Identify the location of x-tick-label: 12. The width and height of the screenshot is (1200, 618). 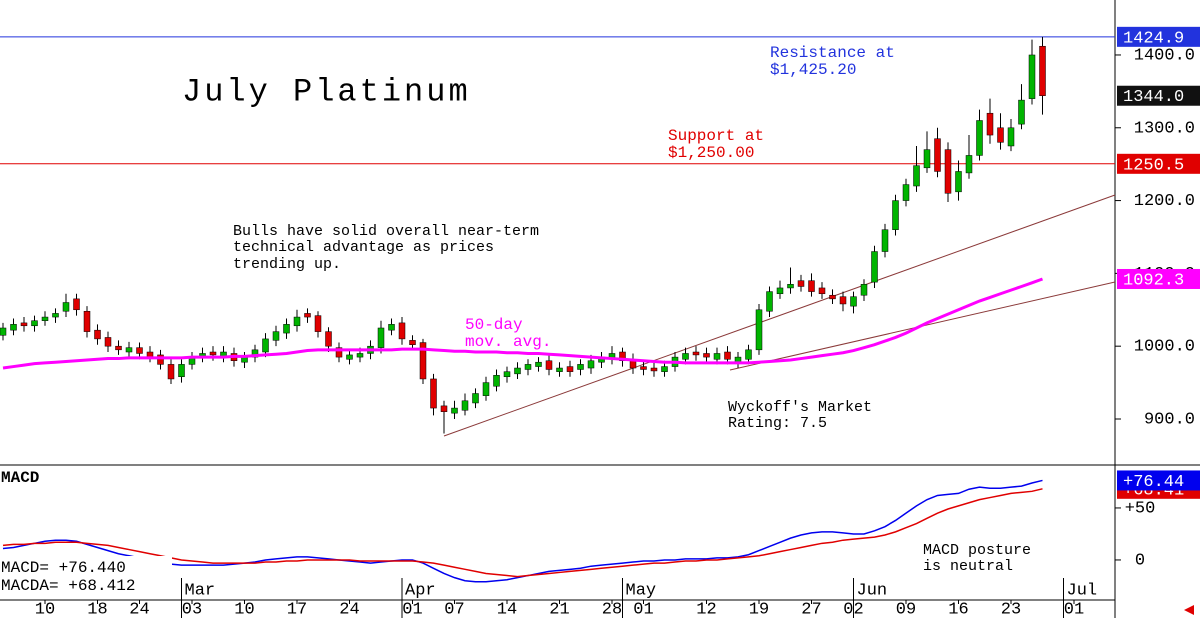
(706, 609).